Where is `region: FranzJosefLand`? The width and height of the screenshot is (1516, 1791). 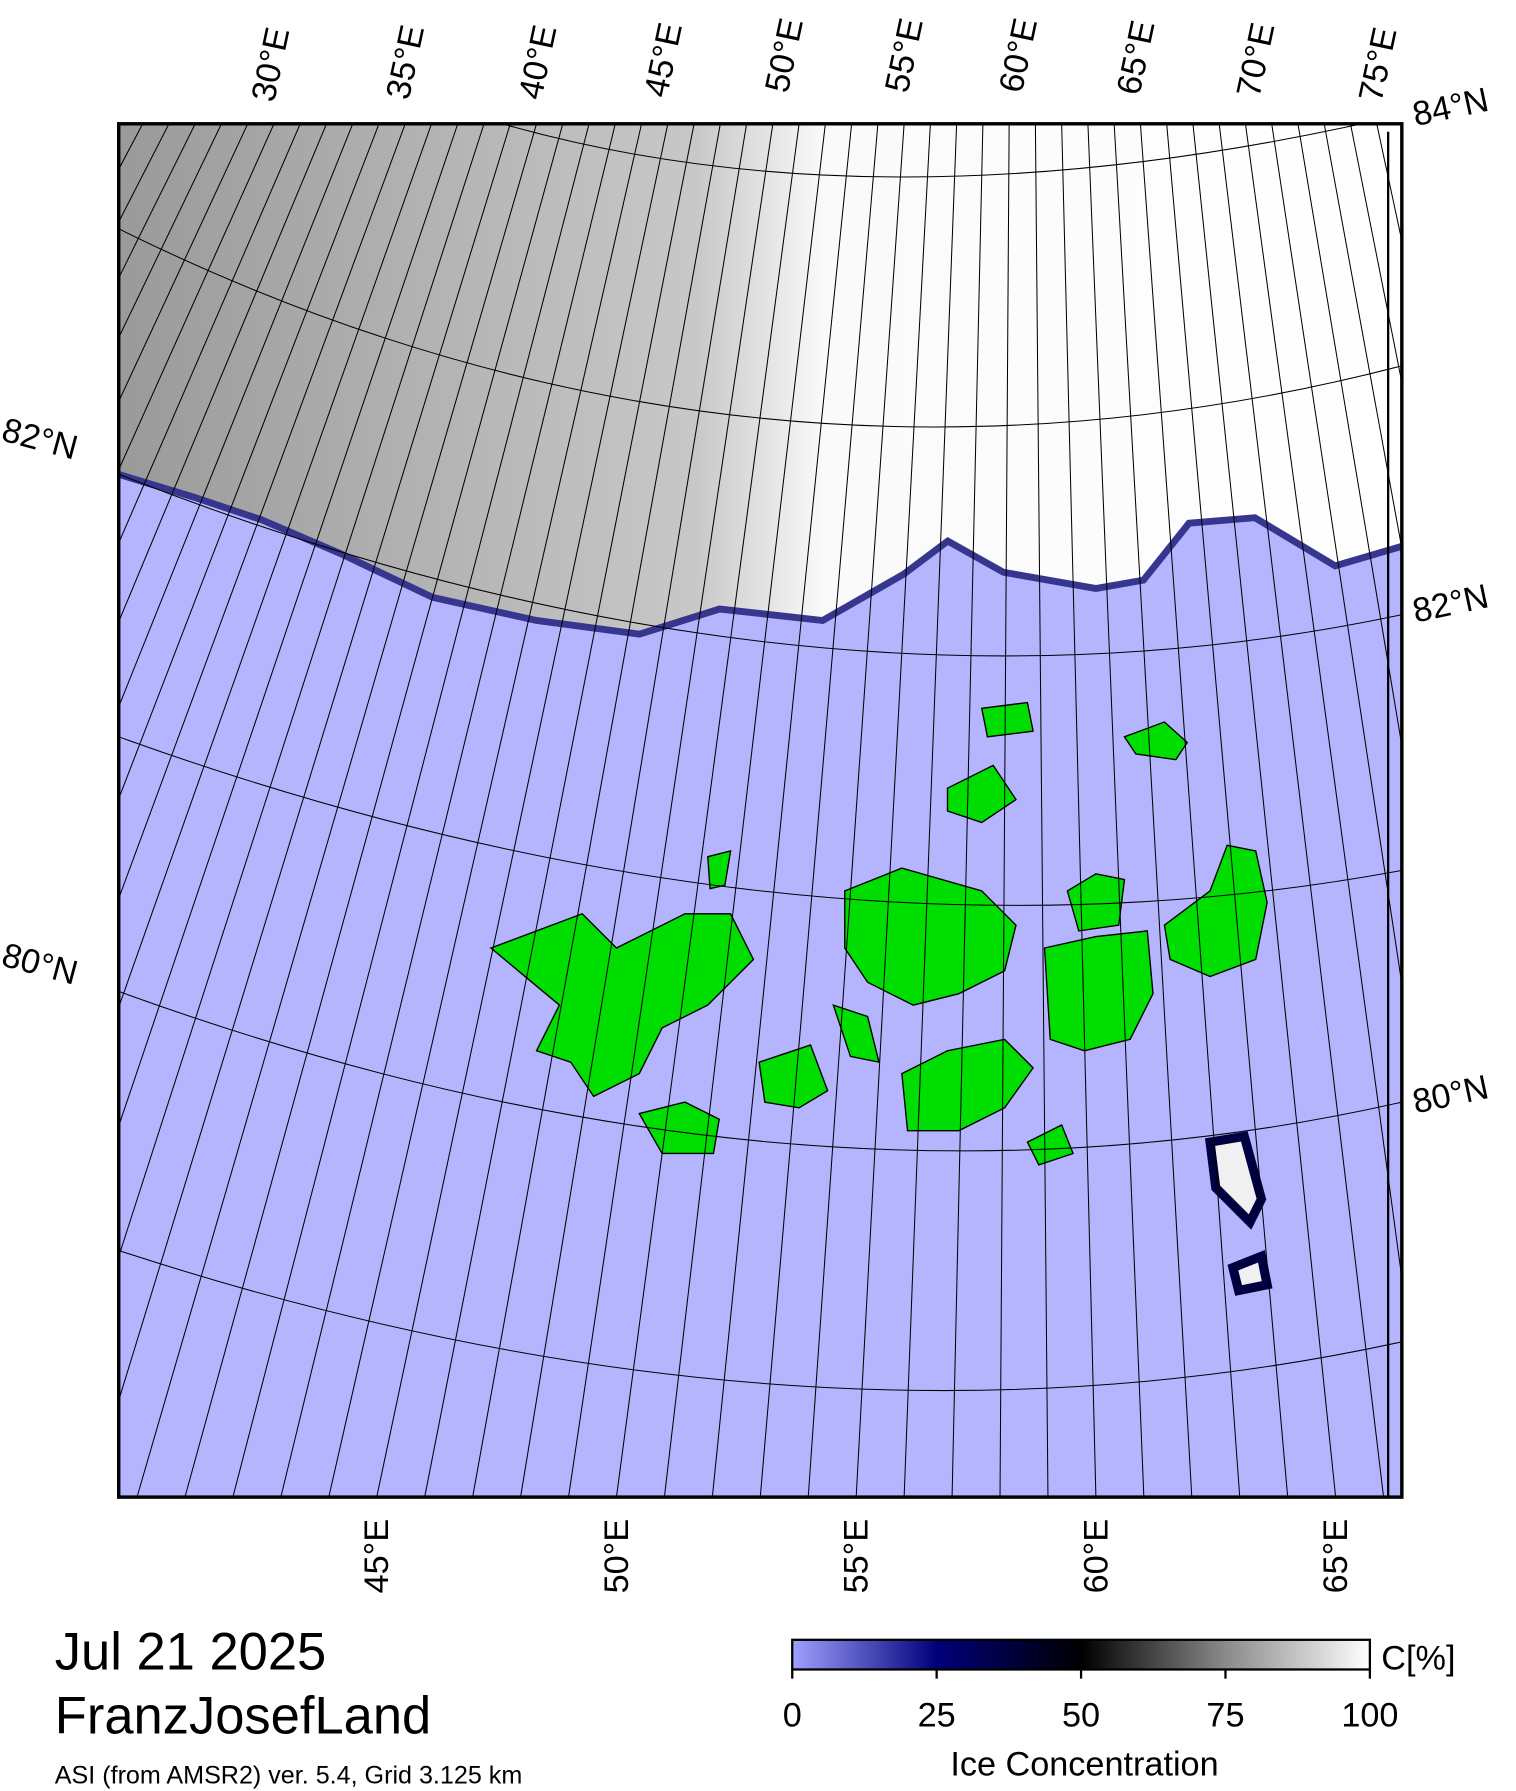
region: FranzJosefLand is located at coordinates (243, 1715).